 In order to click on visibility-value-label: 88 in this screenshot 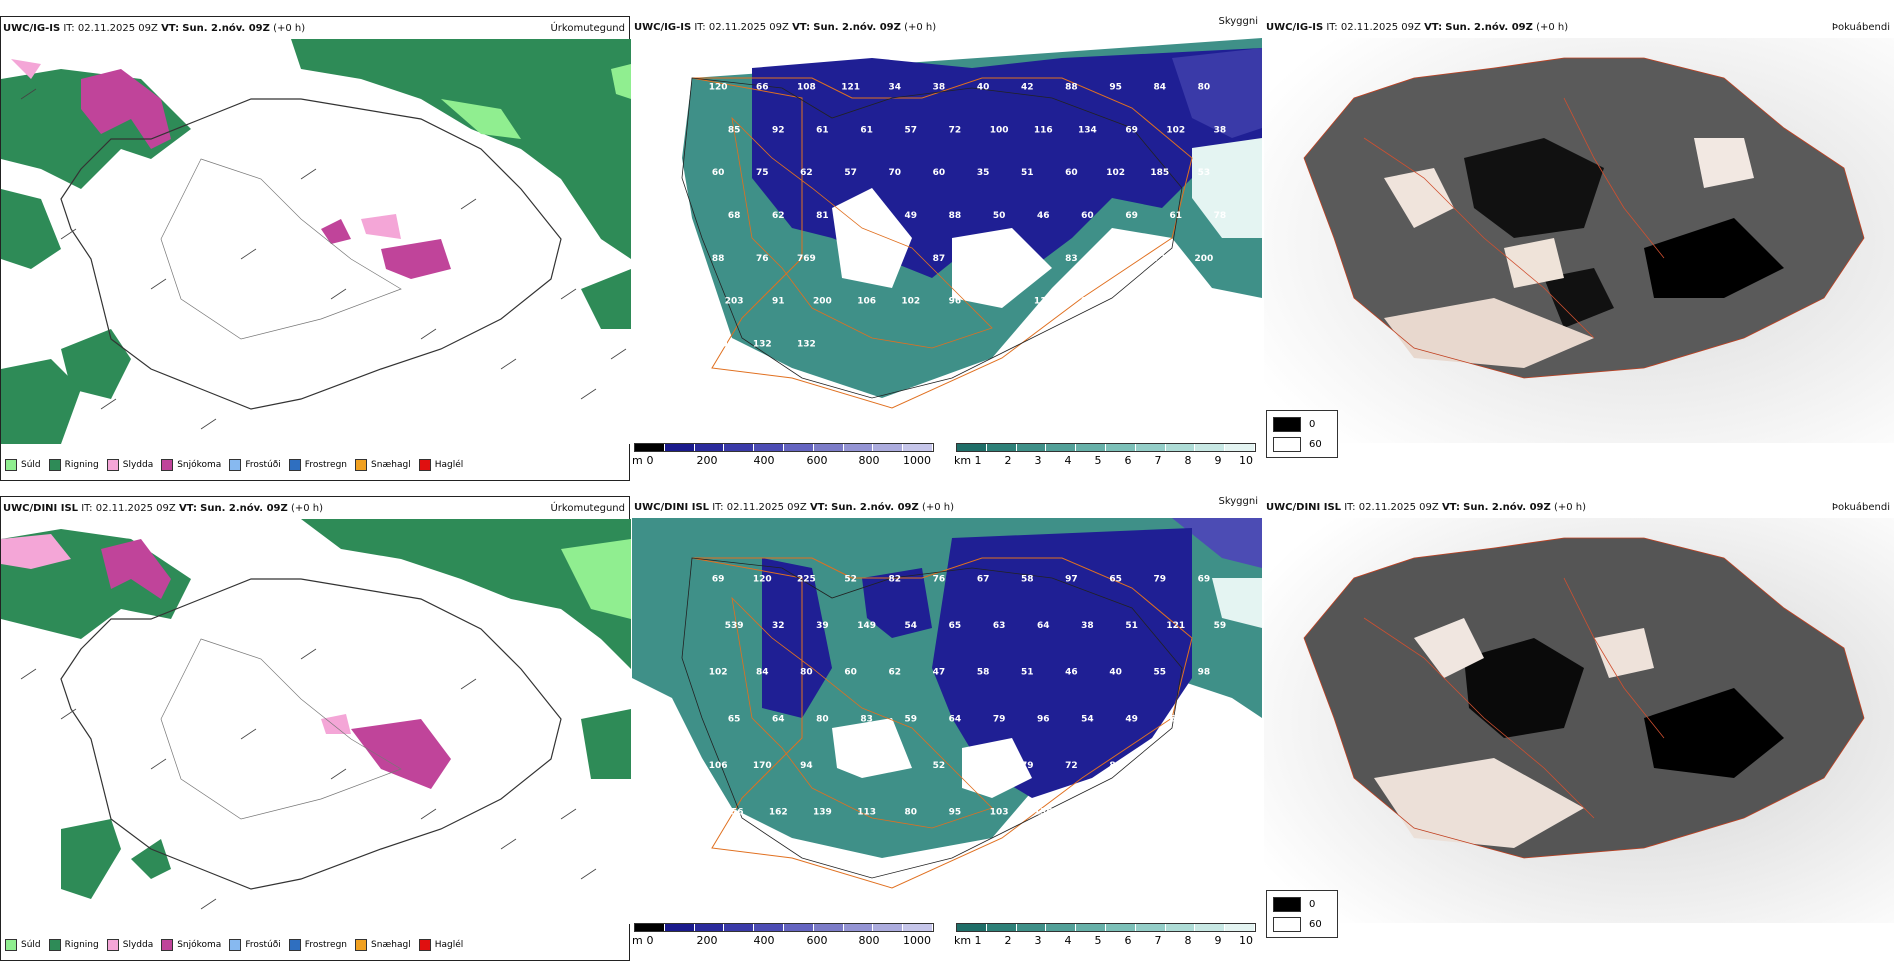, I will do `click(718, 259)`.